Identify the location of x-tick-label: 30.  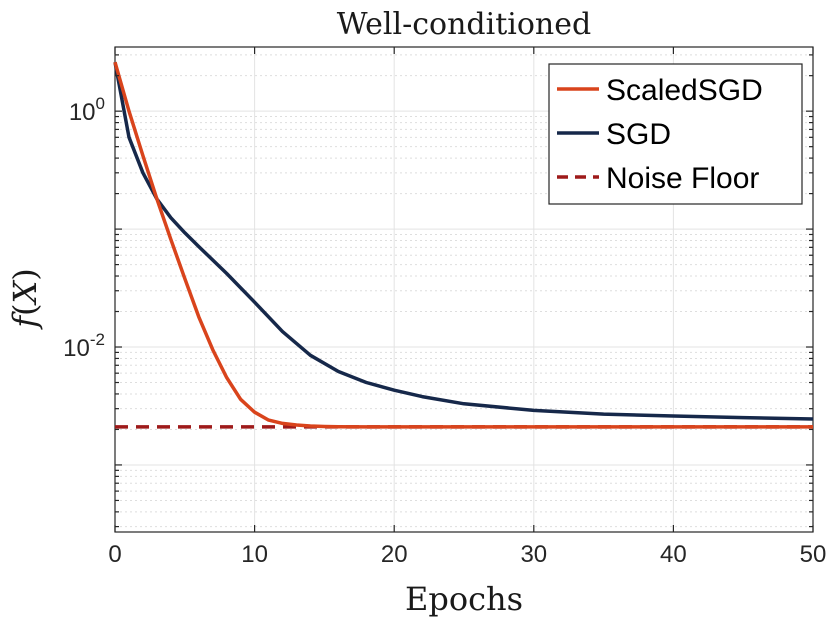
(533, 554).